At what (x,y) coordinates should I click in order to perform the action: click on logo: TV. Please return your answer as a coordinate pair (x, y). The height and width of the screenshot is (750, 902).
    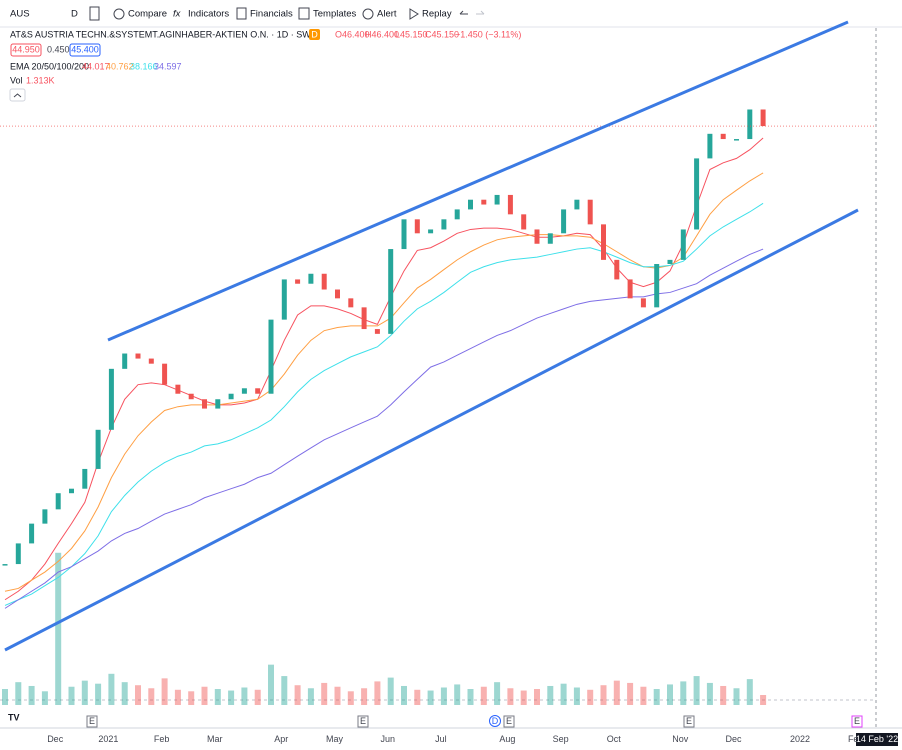
    Looking at the image, I should click on (14, 717).